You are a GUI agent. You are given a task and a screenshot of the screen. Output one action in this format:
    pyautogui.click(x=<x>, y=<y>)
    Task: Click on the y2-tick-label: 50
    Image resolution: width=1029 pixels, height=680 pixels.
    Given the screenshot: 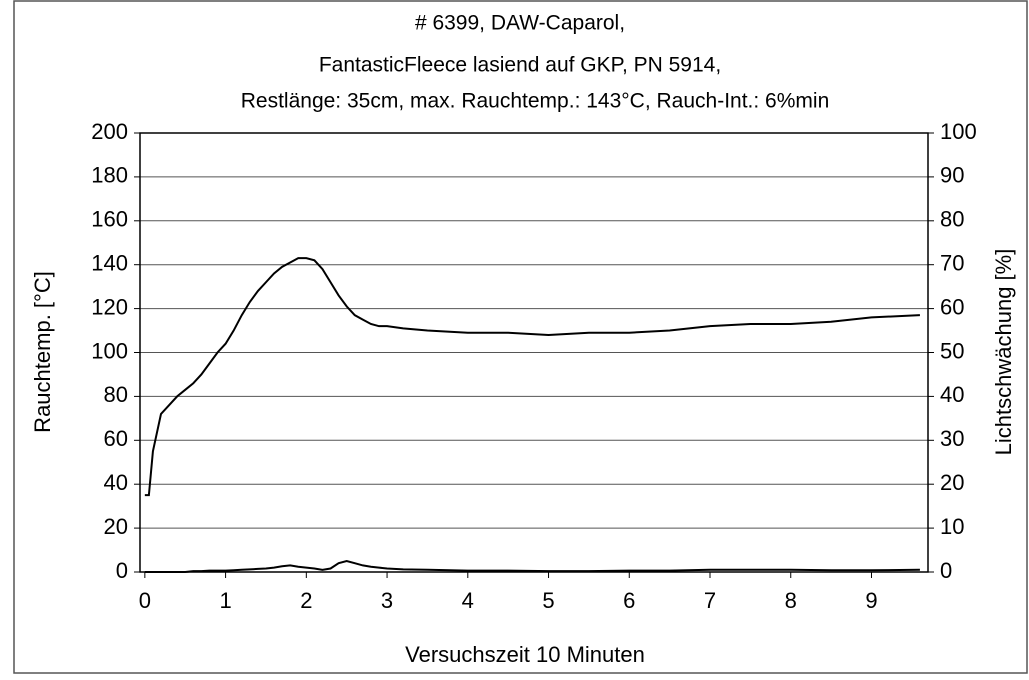 What is the action you would take?
    pyautogui.click(x=952, y=350)
    